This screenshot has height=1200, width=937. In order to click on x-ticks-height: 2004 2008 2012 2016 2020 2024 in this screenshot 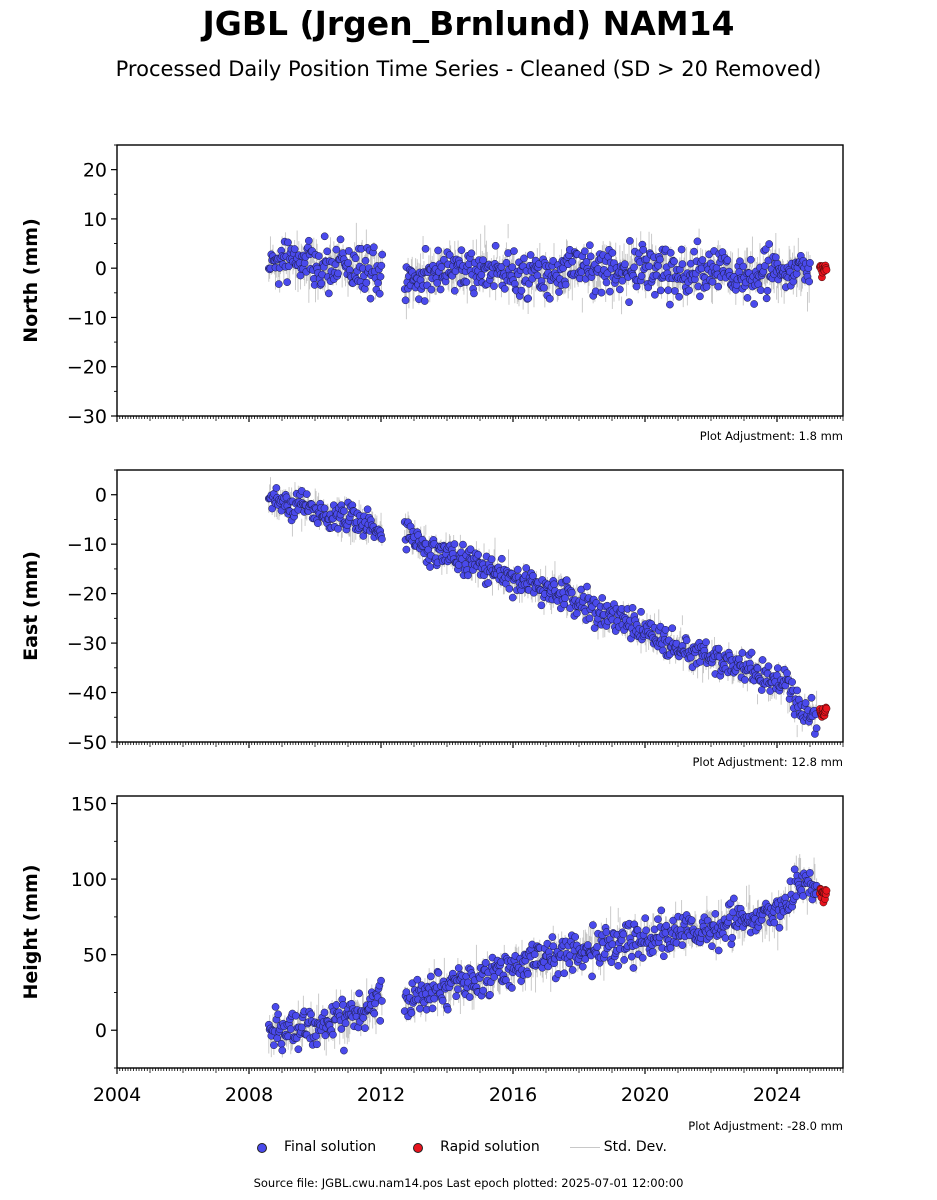, I will do `click(468, 1087)`.